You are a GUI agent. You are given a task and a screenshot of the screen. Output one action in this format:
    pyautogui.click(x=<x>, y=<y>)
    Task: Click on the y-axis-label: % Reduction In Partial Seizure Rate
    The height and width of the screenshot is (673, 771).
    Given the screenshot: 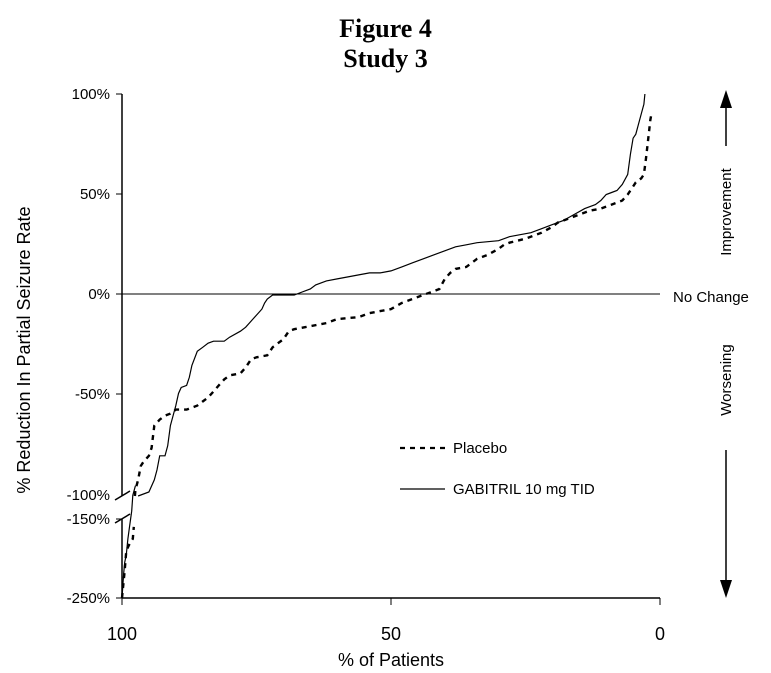 What is the action you would take?
    pyautogui.click(x=24, y=349)
    